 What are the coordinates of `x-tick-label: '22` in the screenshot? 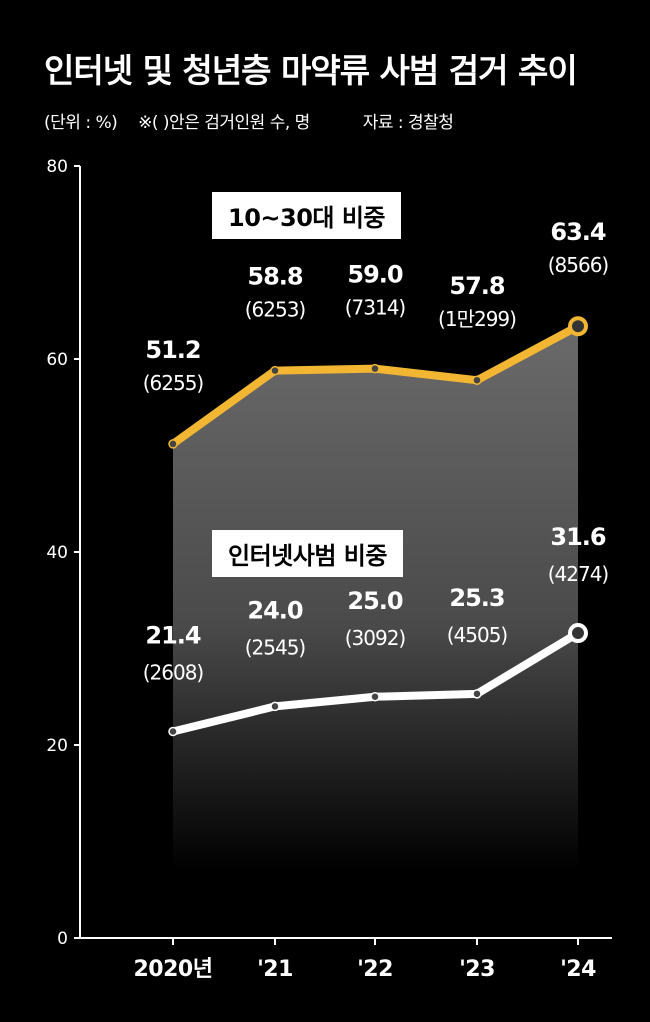 It's located at (375, 969).